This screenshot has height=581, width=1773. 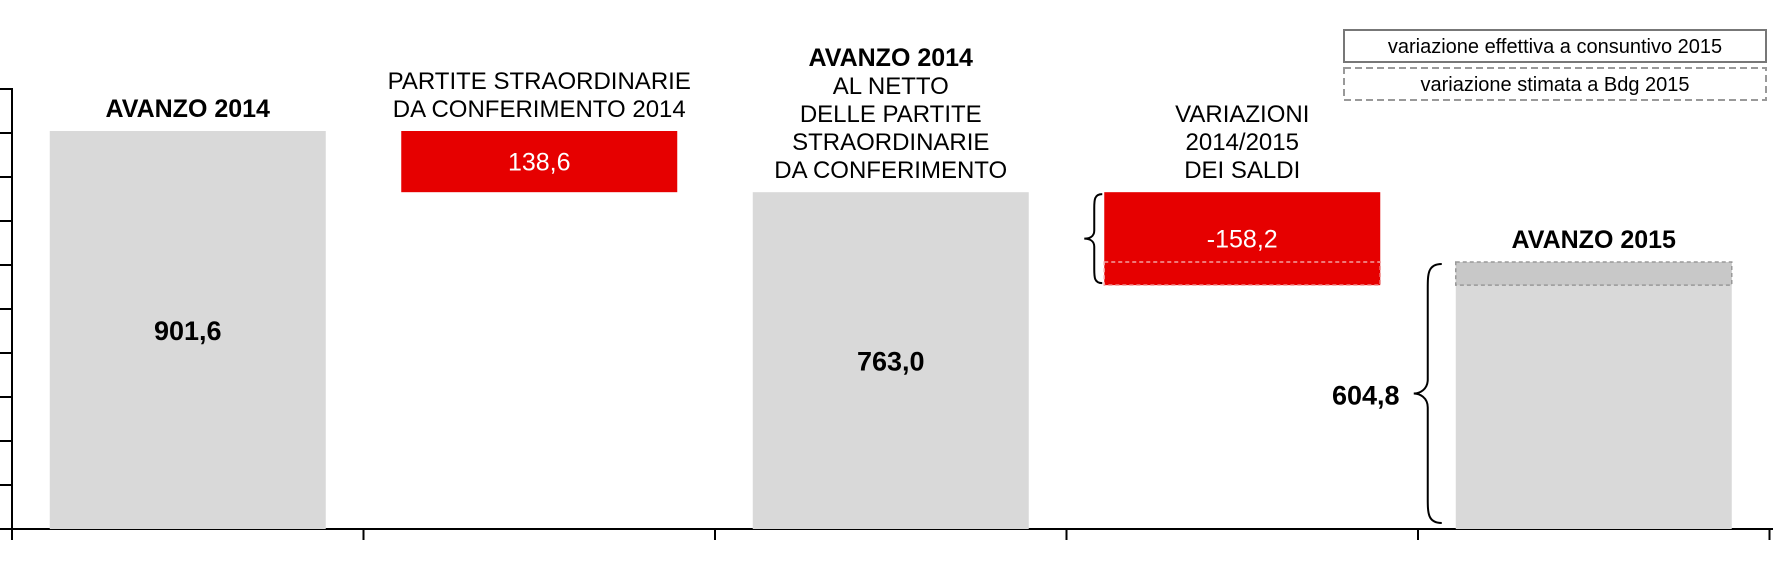 What do you see at coordinates (1242, 114) in the screenshot?
I see `category-title-line: VARIAZIONI` at bounding box center [1242, 114].